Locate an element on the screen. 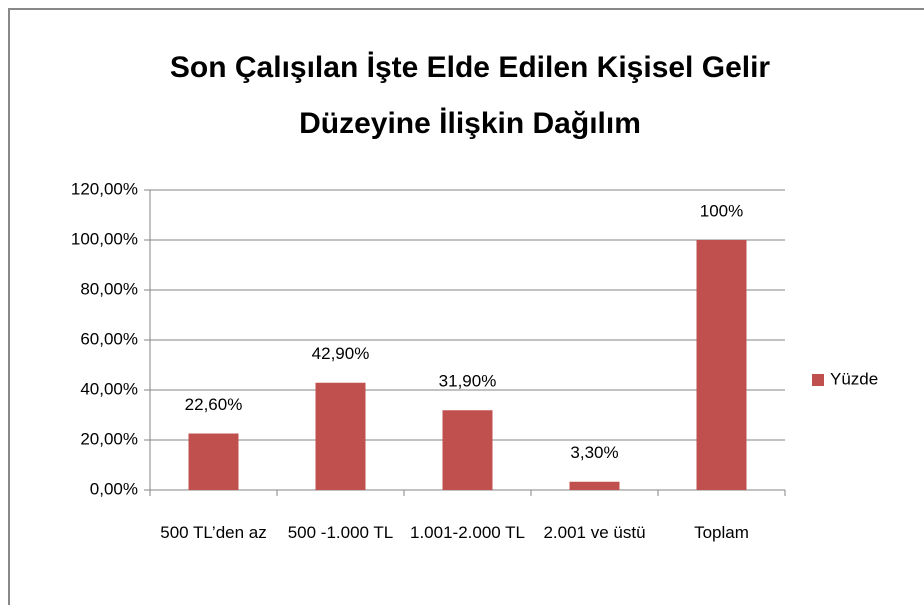  y-tick-label: 100,00% is located at coordinates (104, 238).